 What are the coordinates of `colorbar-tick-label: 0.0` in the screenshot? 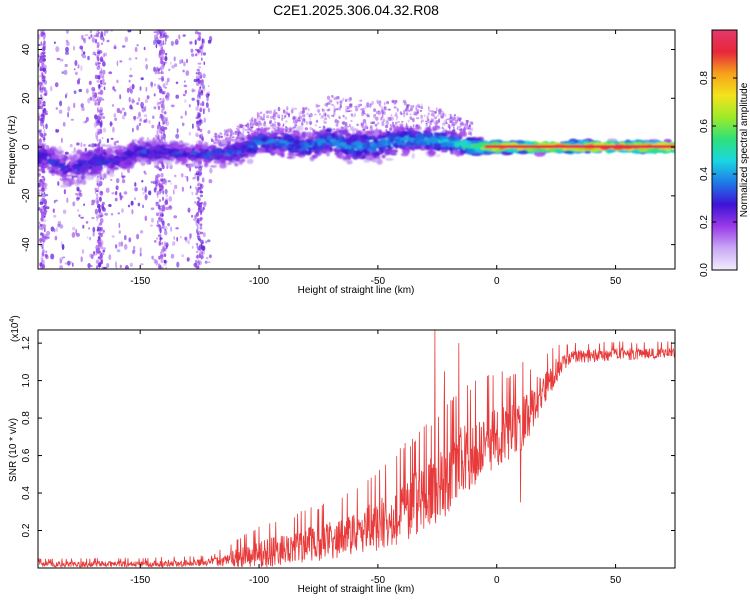 It's located at (704, 270).